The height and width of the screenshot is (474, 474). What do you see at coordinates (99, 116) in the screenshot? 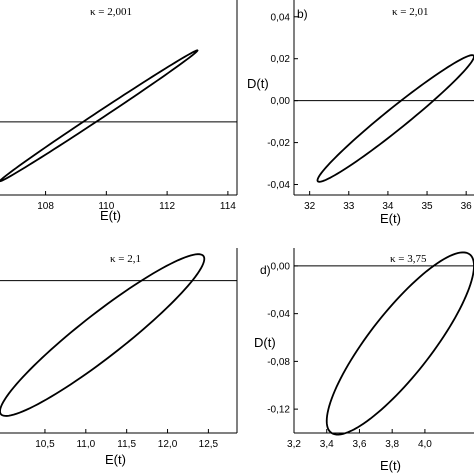
I see `panel-a-loop` at bounding box center [99, 116].